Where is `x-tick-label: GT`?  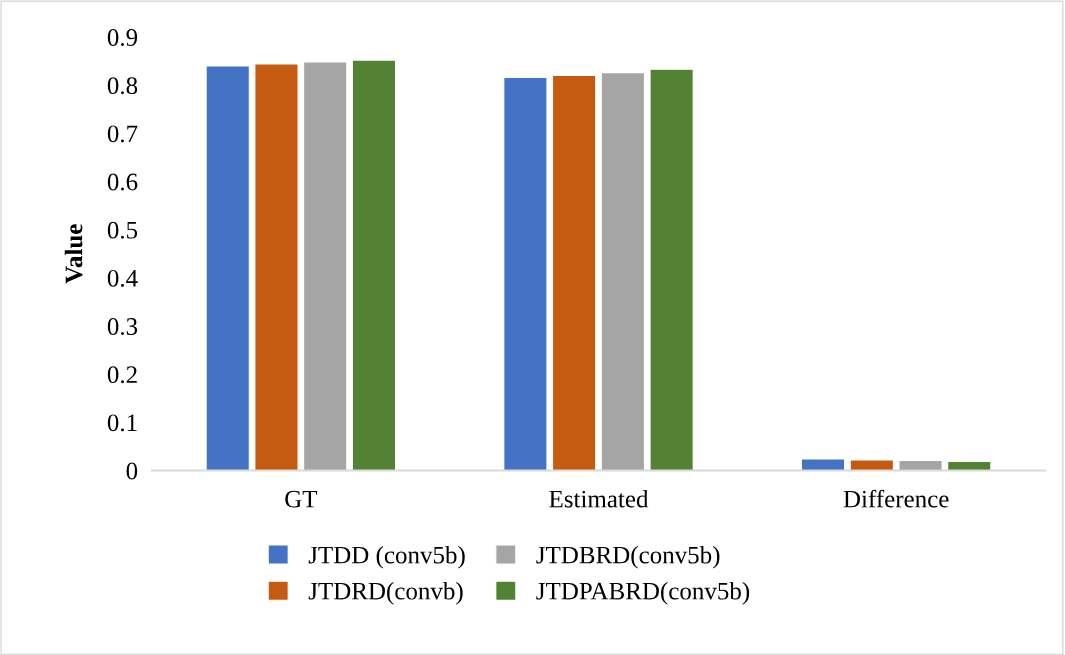 x-tick-label: GT is located at coordinates (301, 499).